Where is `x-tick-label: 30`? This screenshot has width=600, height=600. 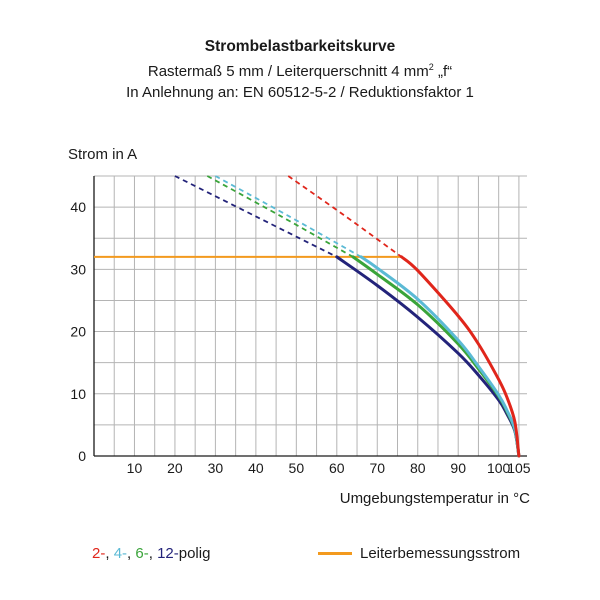
x-tick-label: 30 is located at coordinates (216, 468).